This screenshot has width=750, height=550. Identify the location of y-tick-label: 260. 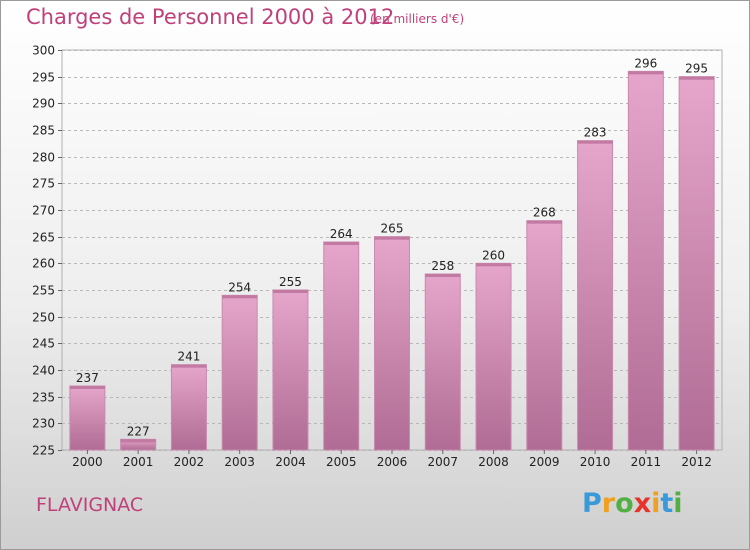
(43, 264).